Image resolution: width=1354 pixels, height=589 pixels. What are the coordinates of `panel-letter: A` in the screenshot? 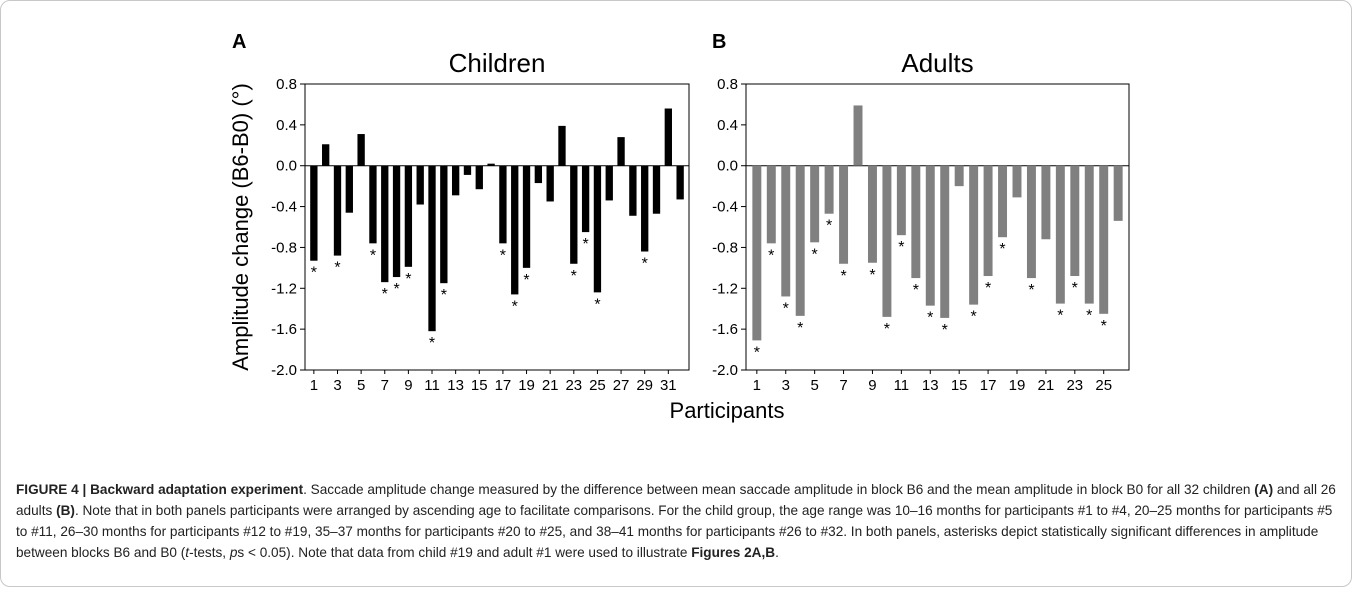 It's located at (239, 42).